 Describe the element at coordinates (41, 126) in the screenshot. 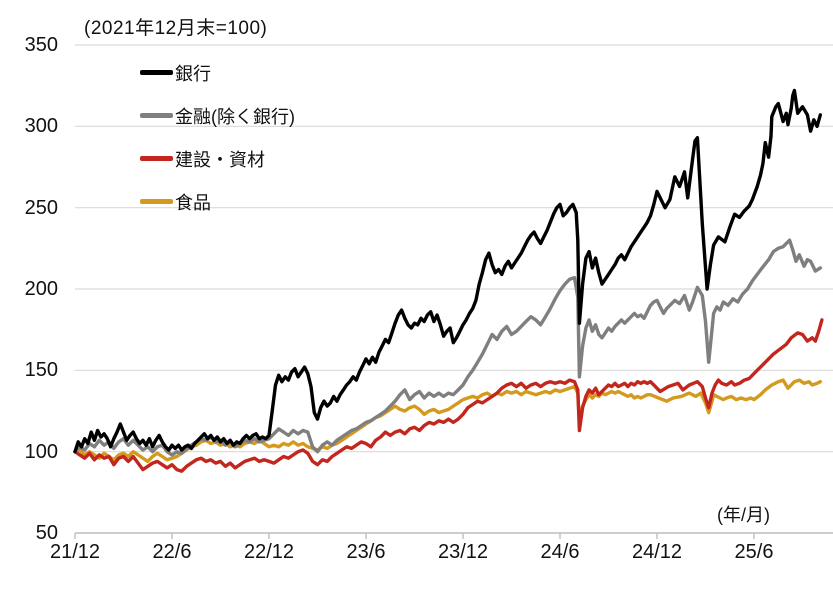

I see `y-tick-label-300: 300` at that location.